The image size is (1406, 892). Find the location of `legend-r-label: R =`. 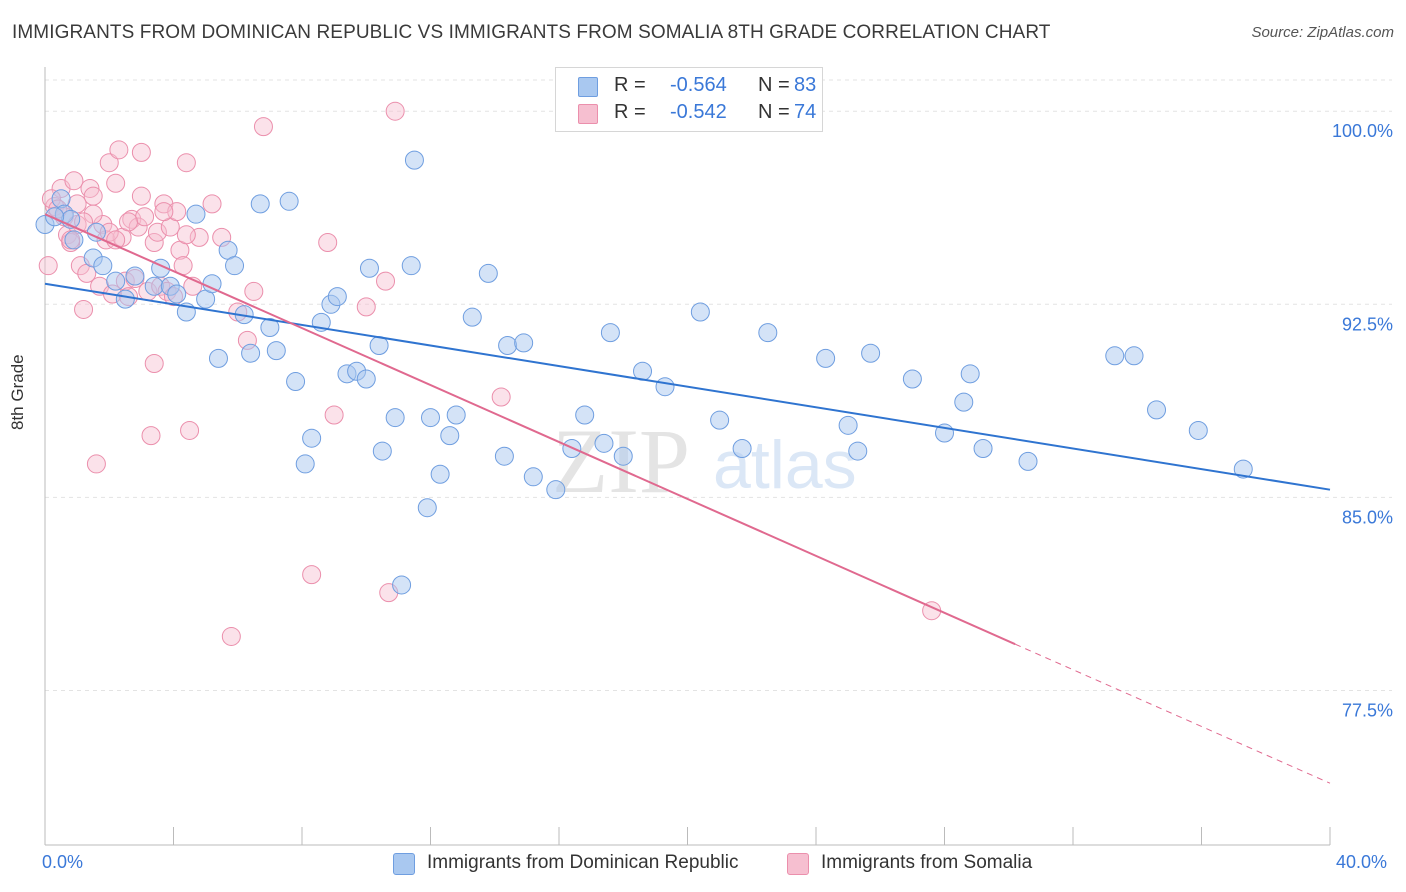

legend-r-label: R = is located at coordinates (630, 85).